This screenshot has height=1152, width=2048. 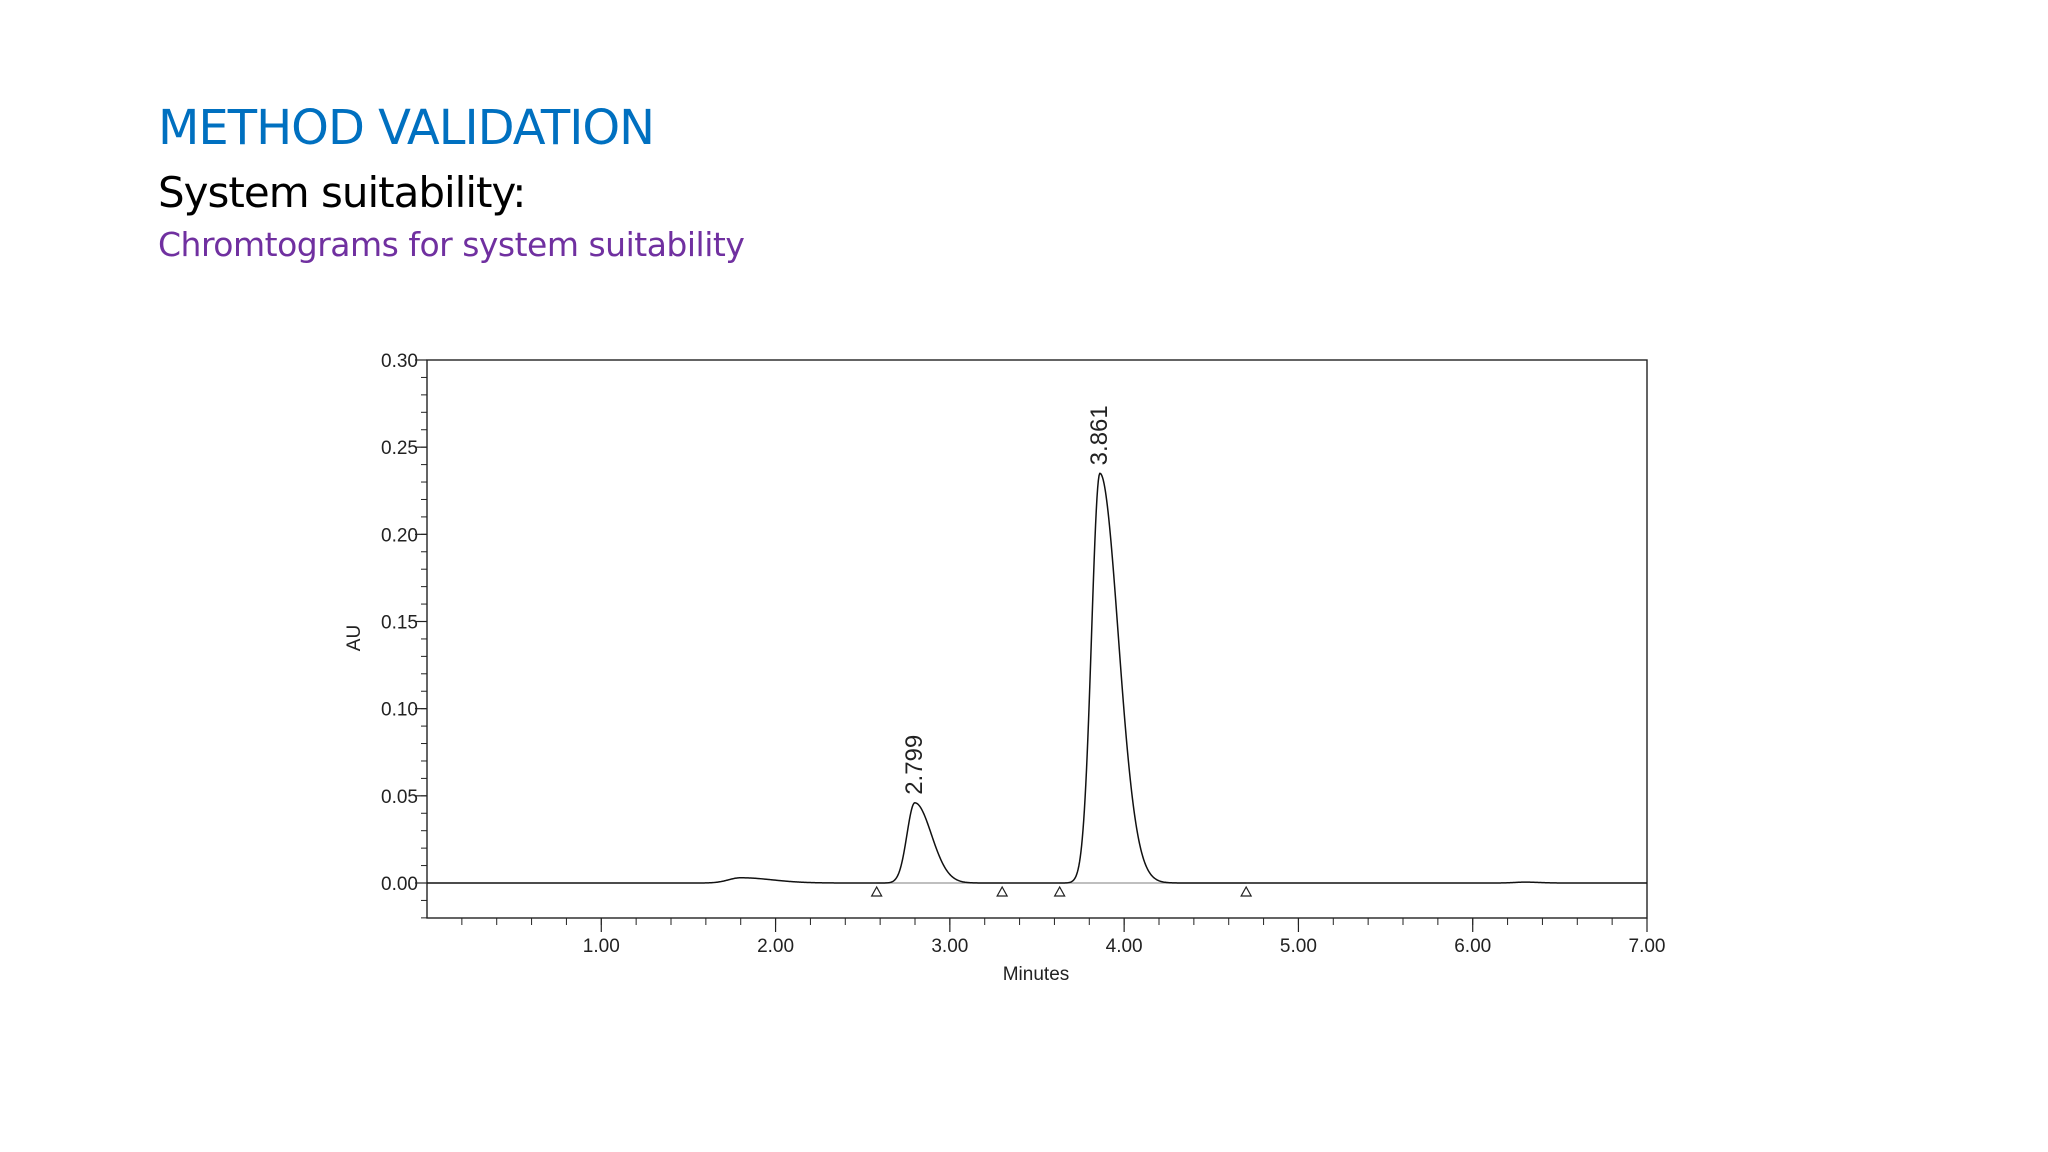 What do you see at coordinates (342, 192) in the screenshot?
I see `slide-subtitle: System suitability:` at bounding box center [342, 192].